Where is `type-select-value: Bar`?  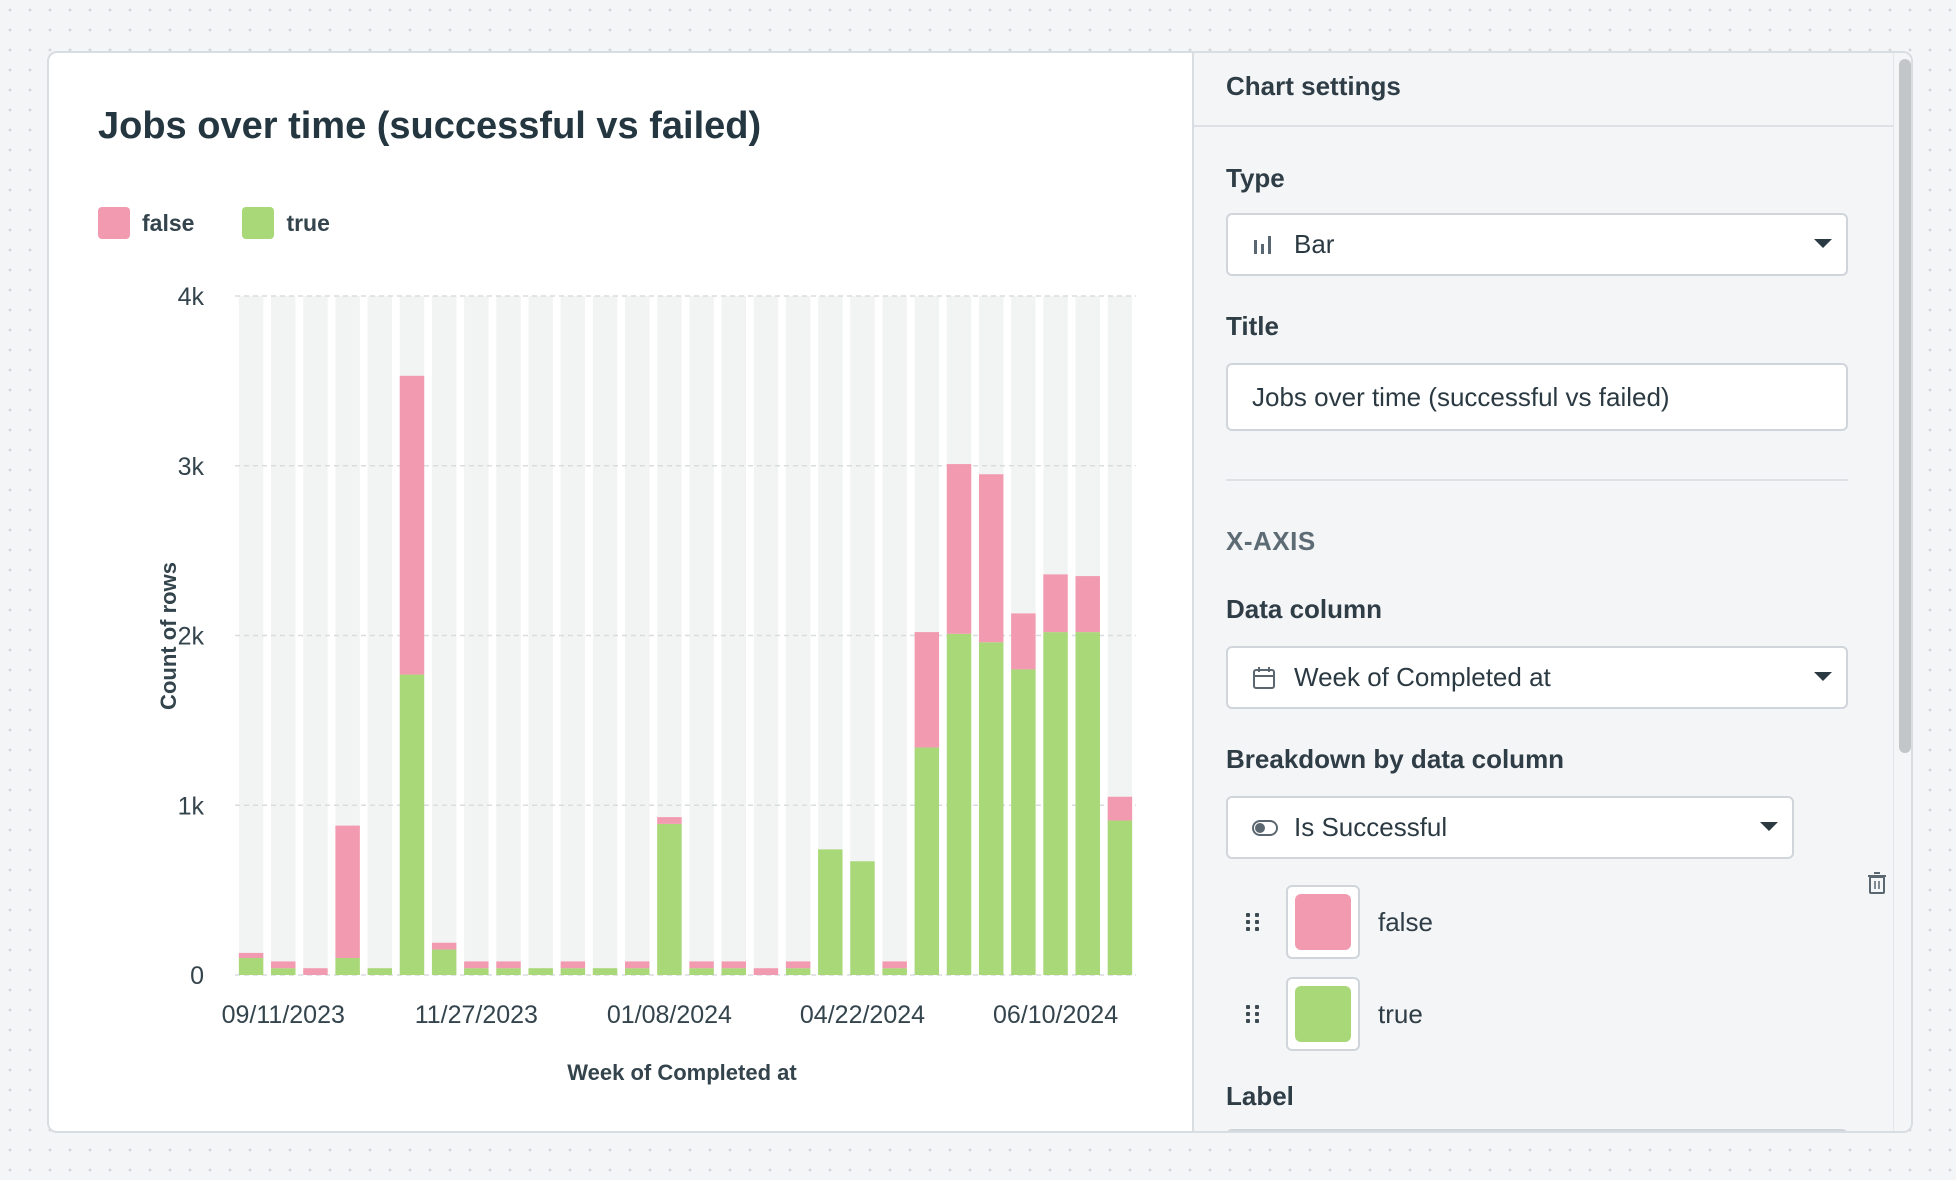 type-select-value: Bar is located at coordinates (1314, 244).